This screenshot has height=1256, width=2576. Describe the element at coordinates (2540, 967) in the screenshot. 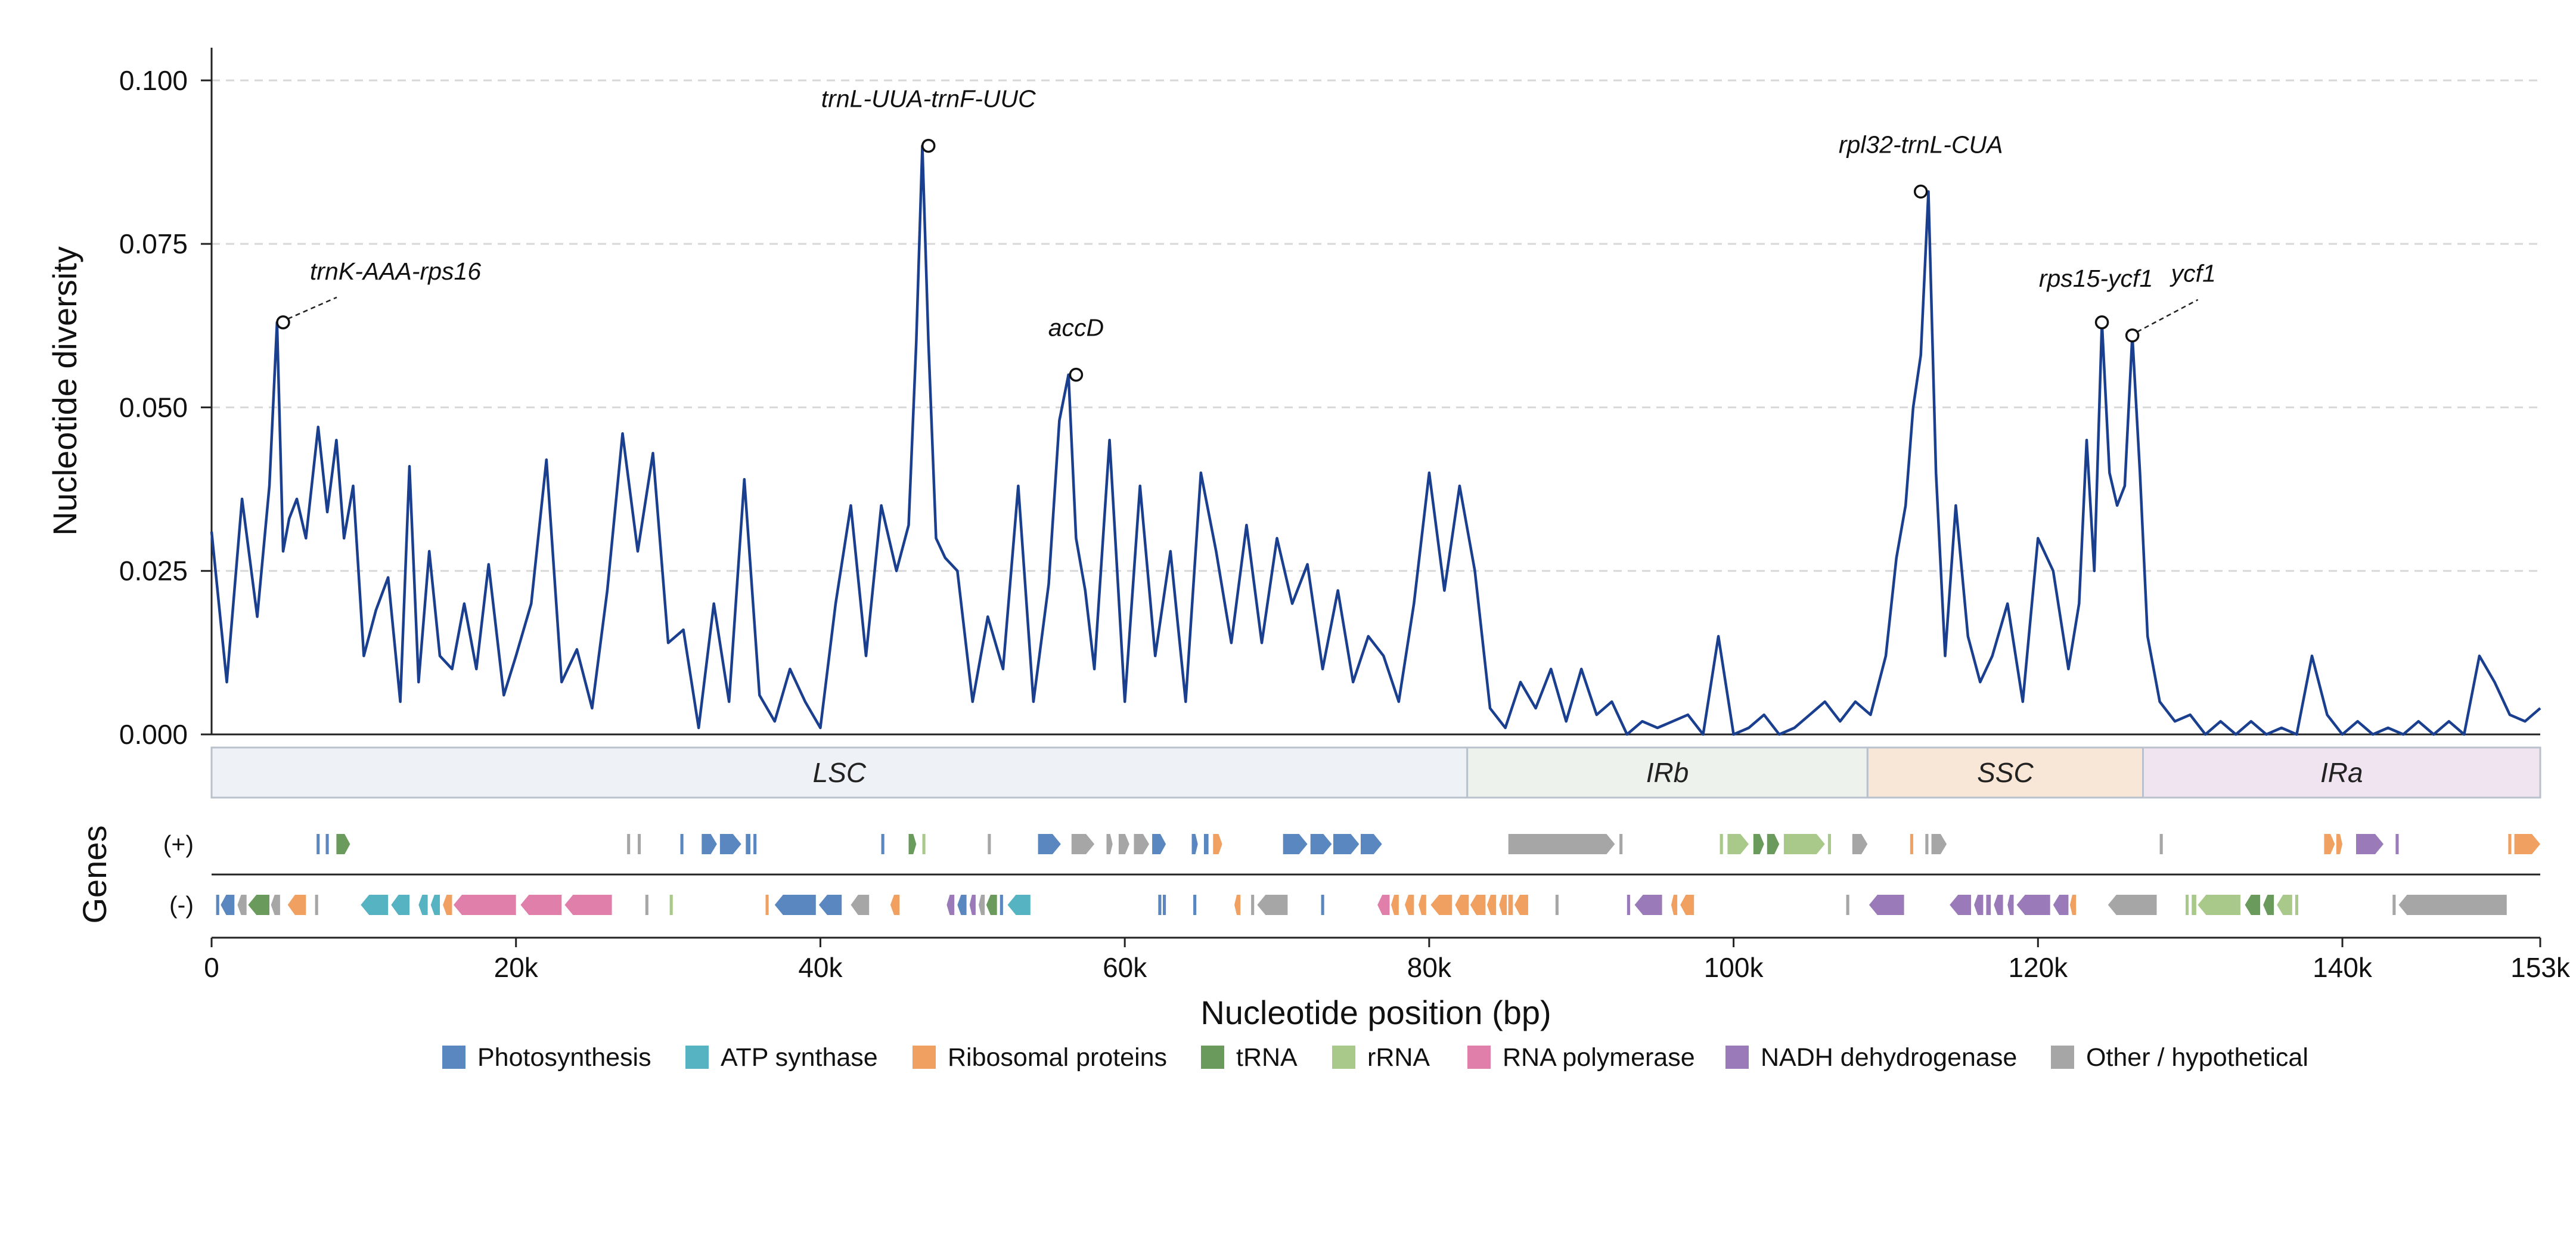

I see `x-tick-label: 153k` at that location.